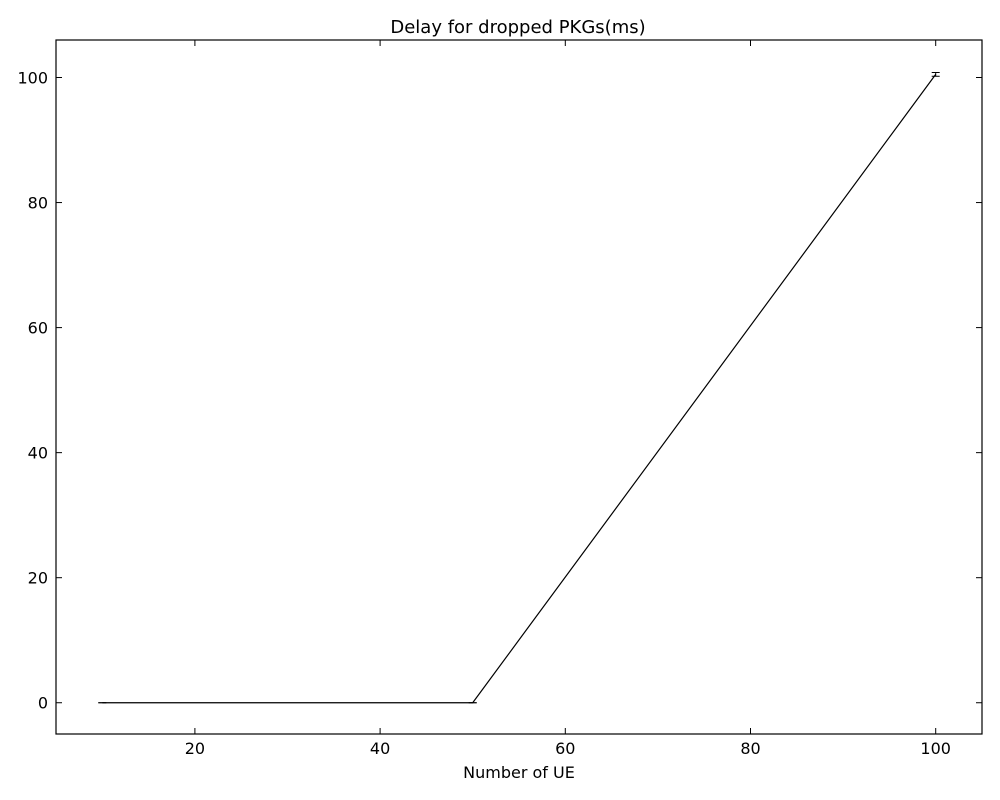 The width and height of the screenshot is (1000, 800). I want to click on y-tick-label: 100, so click(32, 78).